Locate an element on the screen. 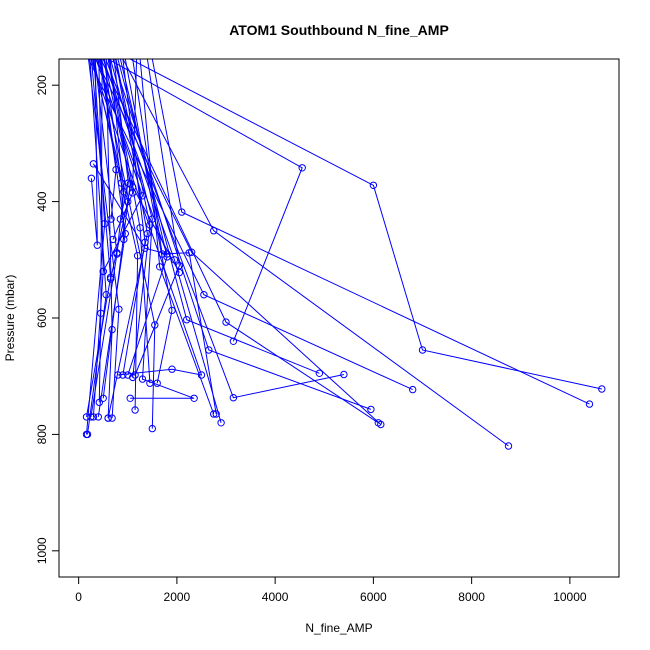 This screenshot has height=650, width=650. x-tick-label: 10000 is located at coordinates (570, 597).